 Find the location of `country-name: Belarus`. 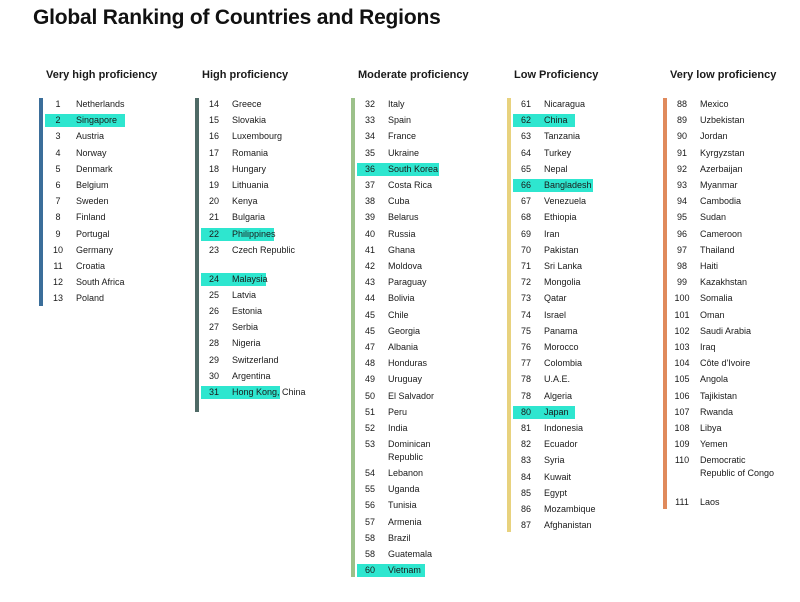

country-name: Belarus is located at coordinates (403, 217).